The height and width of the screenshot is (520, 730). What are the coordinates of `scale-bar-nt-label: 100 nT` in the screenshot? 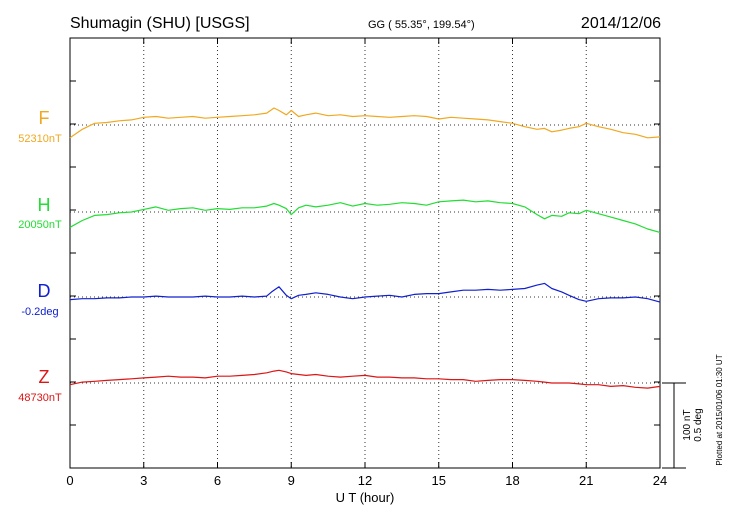 It's located at (687, 424).